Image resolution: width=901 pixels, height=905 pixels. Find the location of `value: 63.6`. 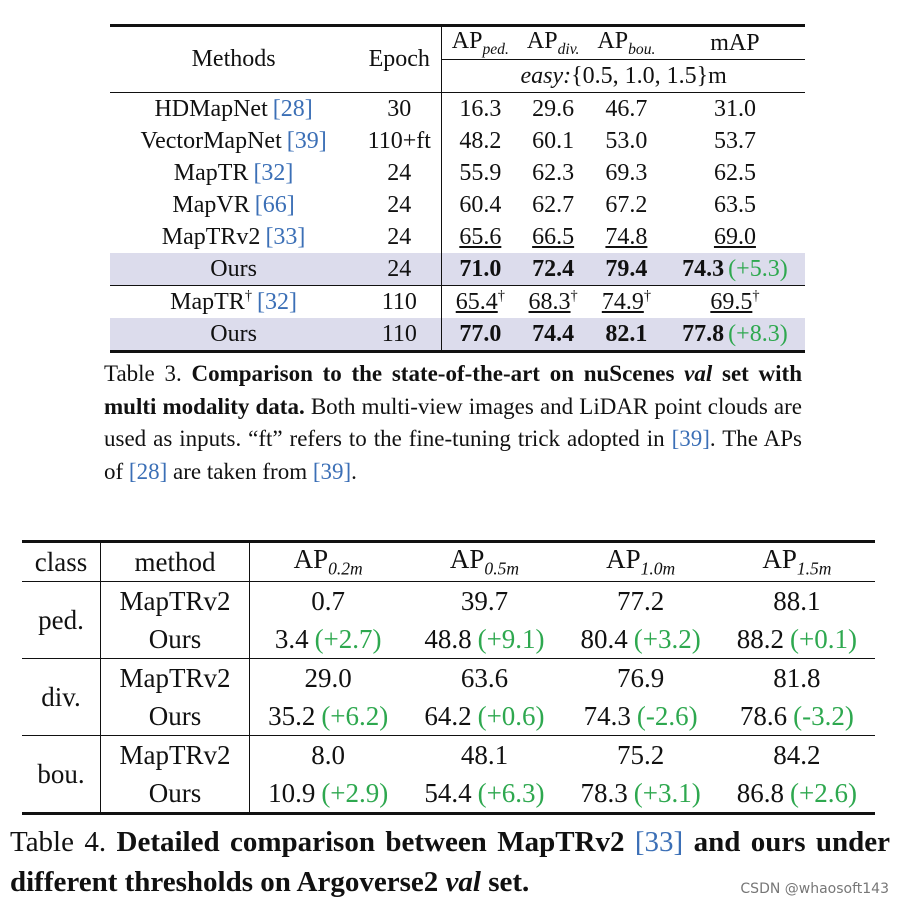

value: 63.6 is located at coordinates (484, 677).